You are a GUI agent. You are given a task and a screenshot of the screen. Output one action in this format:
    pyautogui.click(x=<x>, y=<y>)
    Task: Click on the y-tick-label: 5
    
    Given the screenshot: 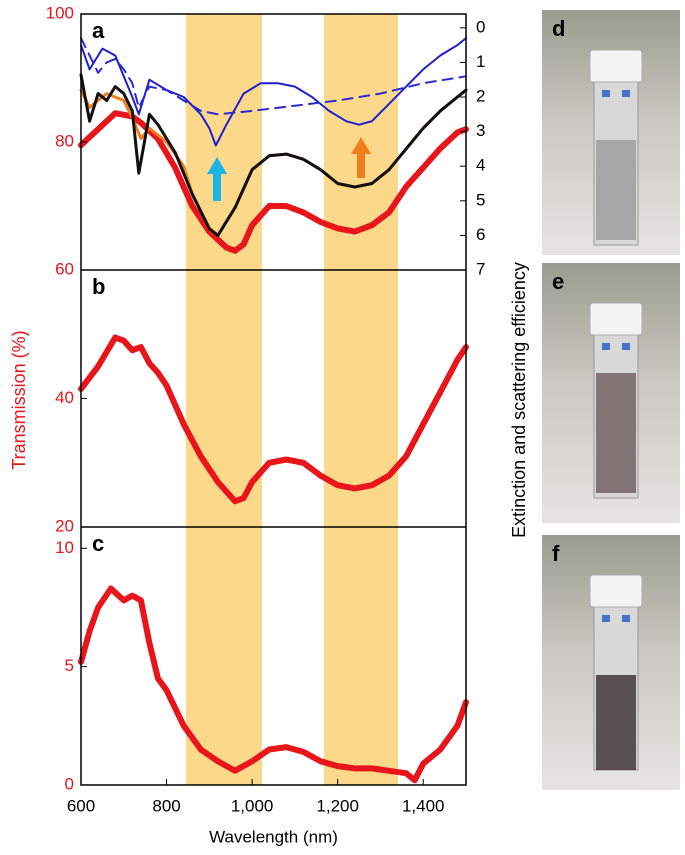 What is the action you would take?
    pyautogui.click(x=69, y=665)
    